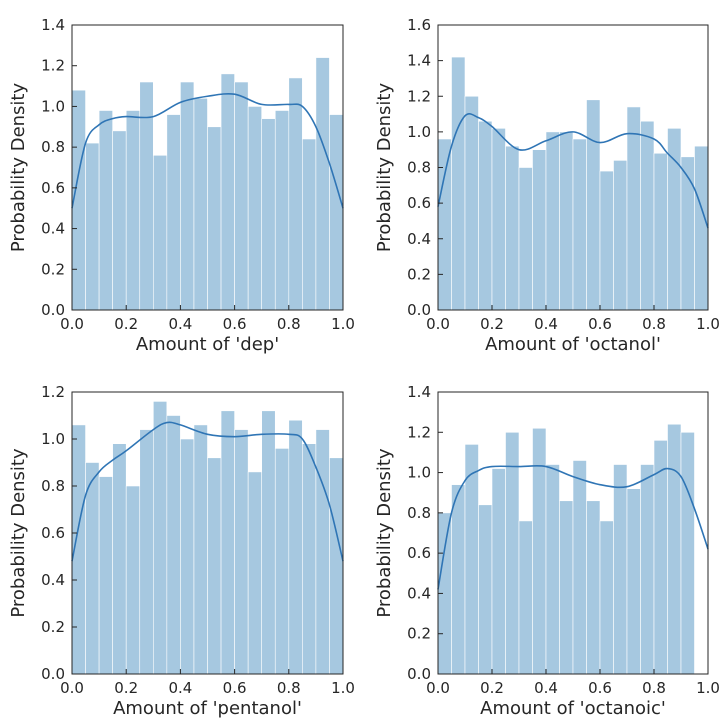 This screenshot has width=722, height=725. I want to click on y-tick-label: 1.6, so click(419, 25).